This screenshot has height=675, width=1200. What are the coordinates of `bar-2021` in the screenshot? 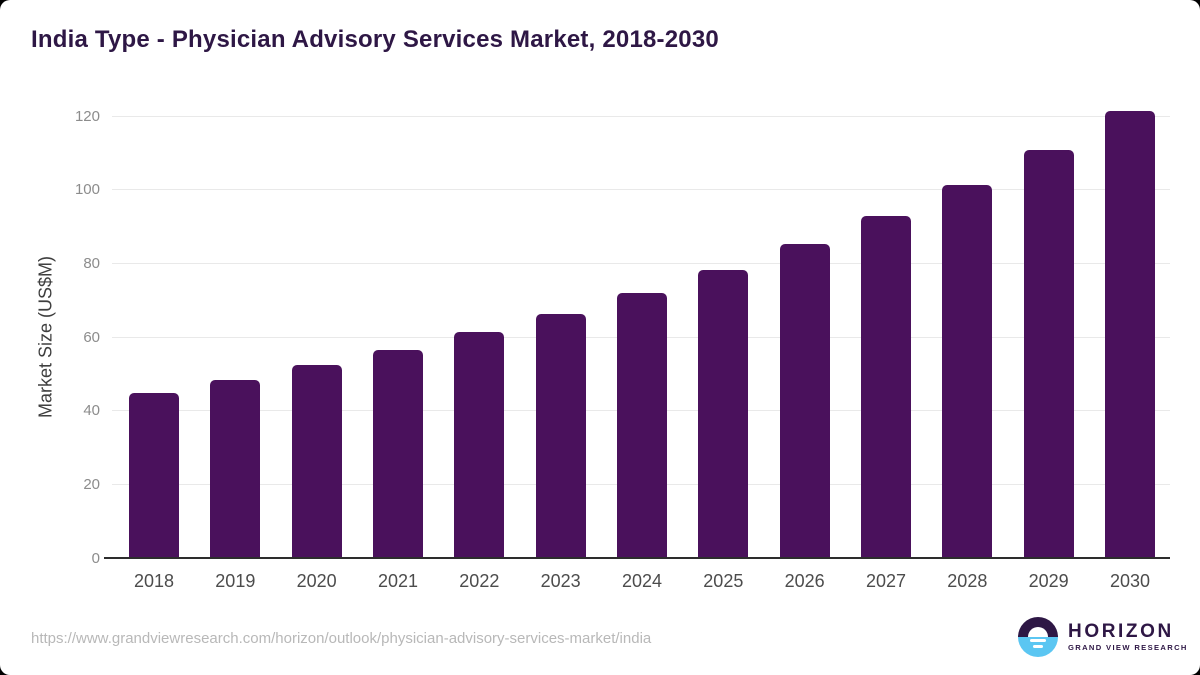 It's located at (398, 454).